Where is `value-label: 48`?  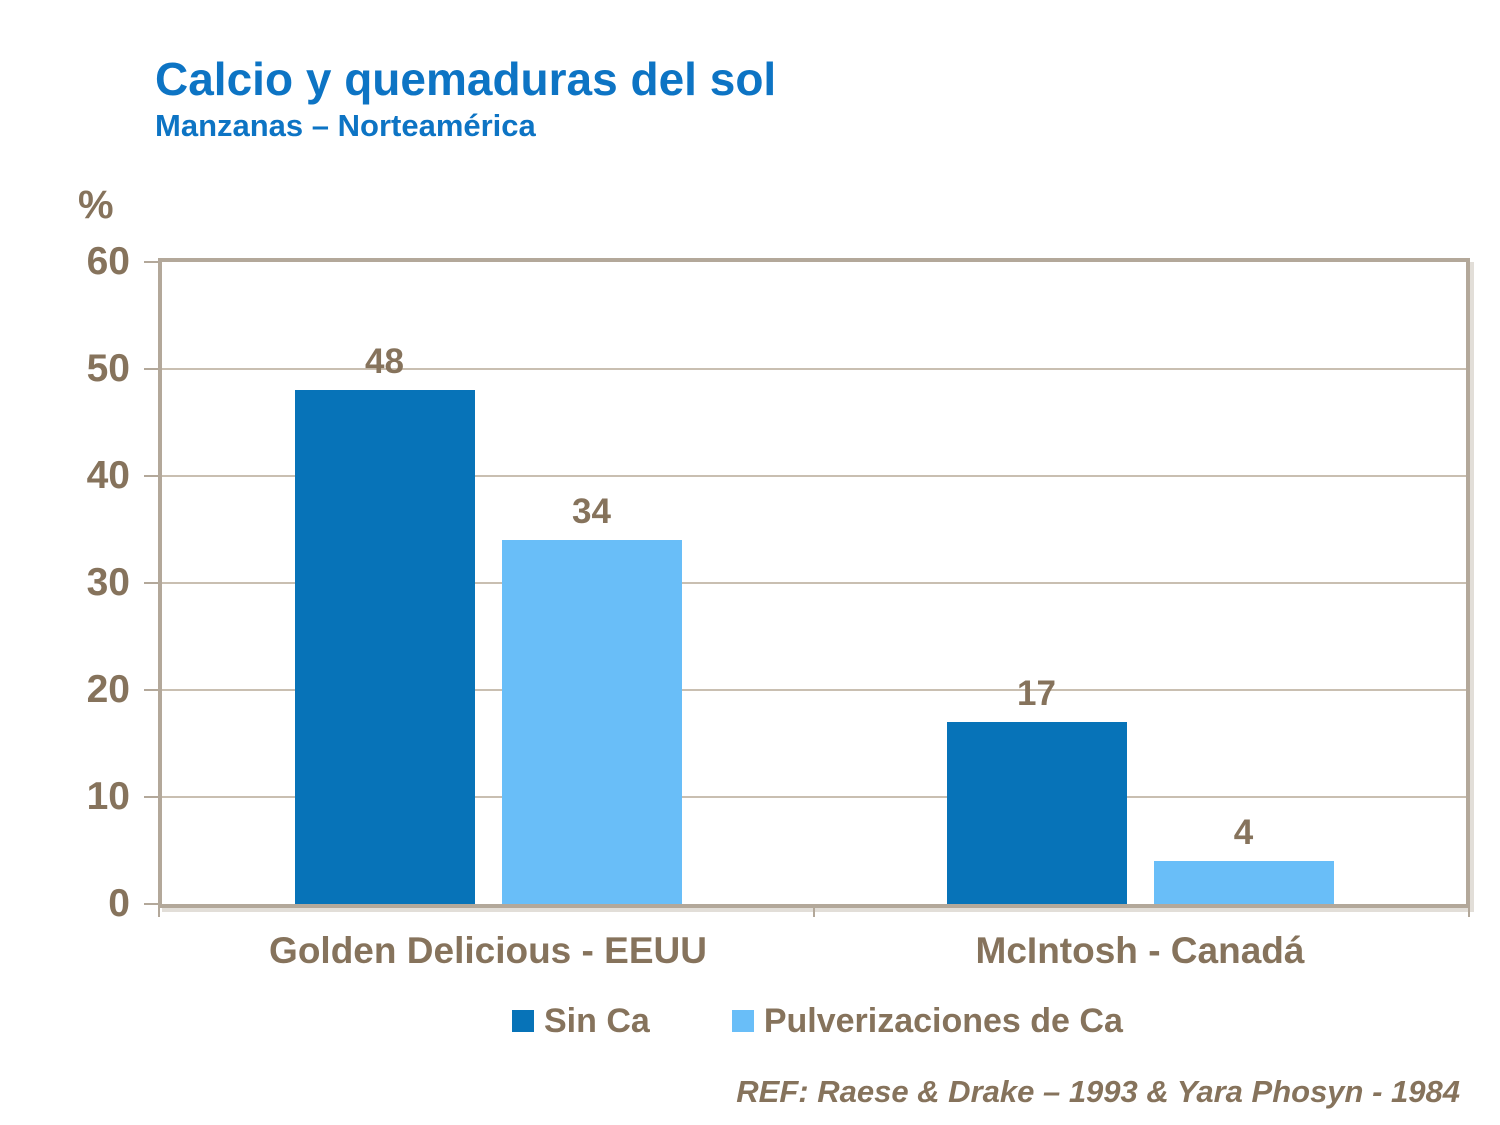 value-label: 48 is located at coordinates (384, 362).